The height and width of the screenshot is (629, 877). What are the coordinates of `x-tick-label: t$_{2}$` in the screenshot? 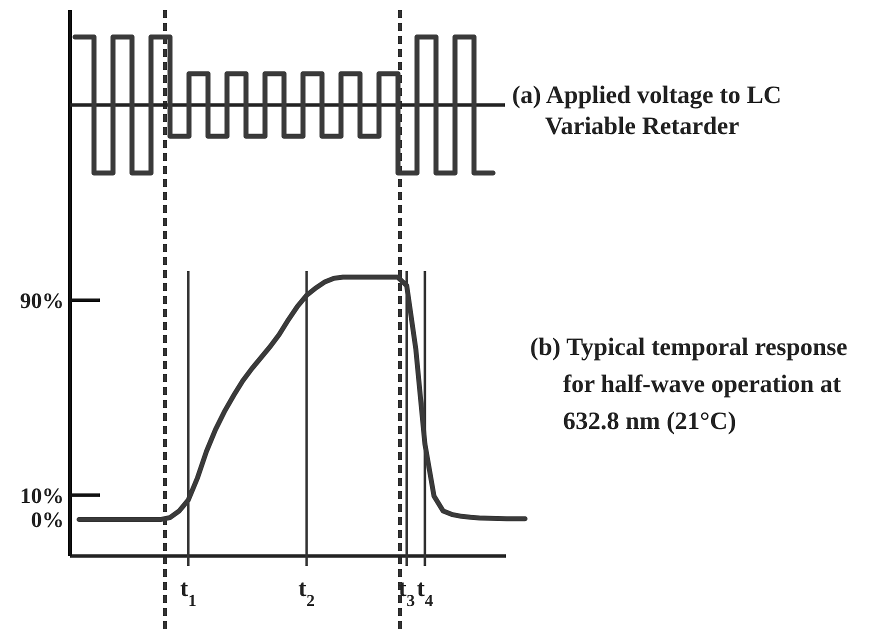 It's located at (306, 593).